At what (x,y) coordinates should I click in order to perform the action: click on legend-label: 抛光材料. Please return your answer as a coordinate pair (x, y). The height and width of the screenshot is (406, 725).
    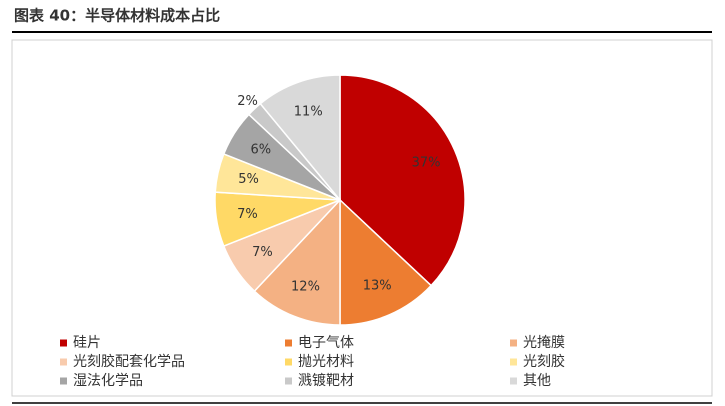
    Looking at the image, I should click on (326, 362).